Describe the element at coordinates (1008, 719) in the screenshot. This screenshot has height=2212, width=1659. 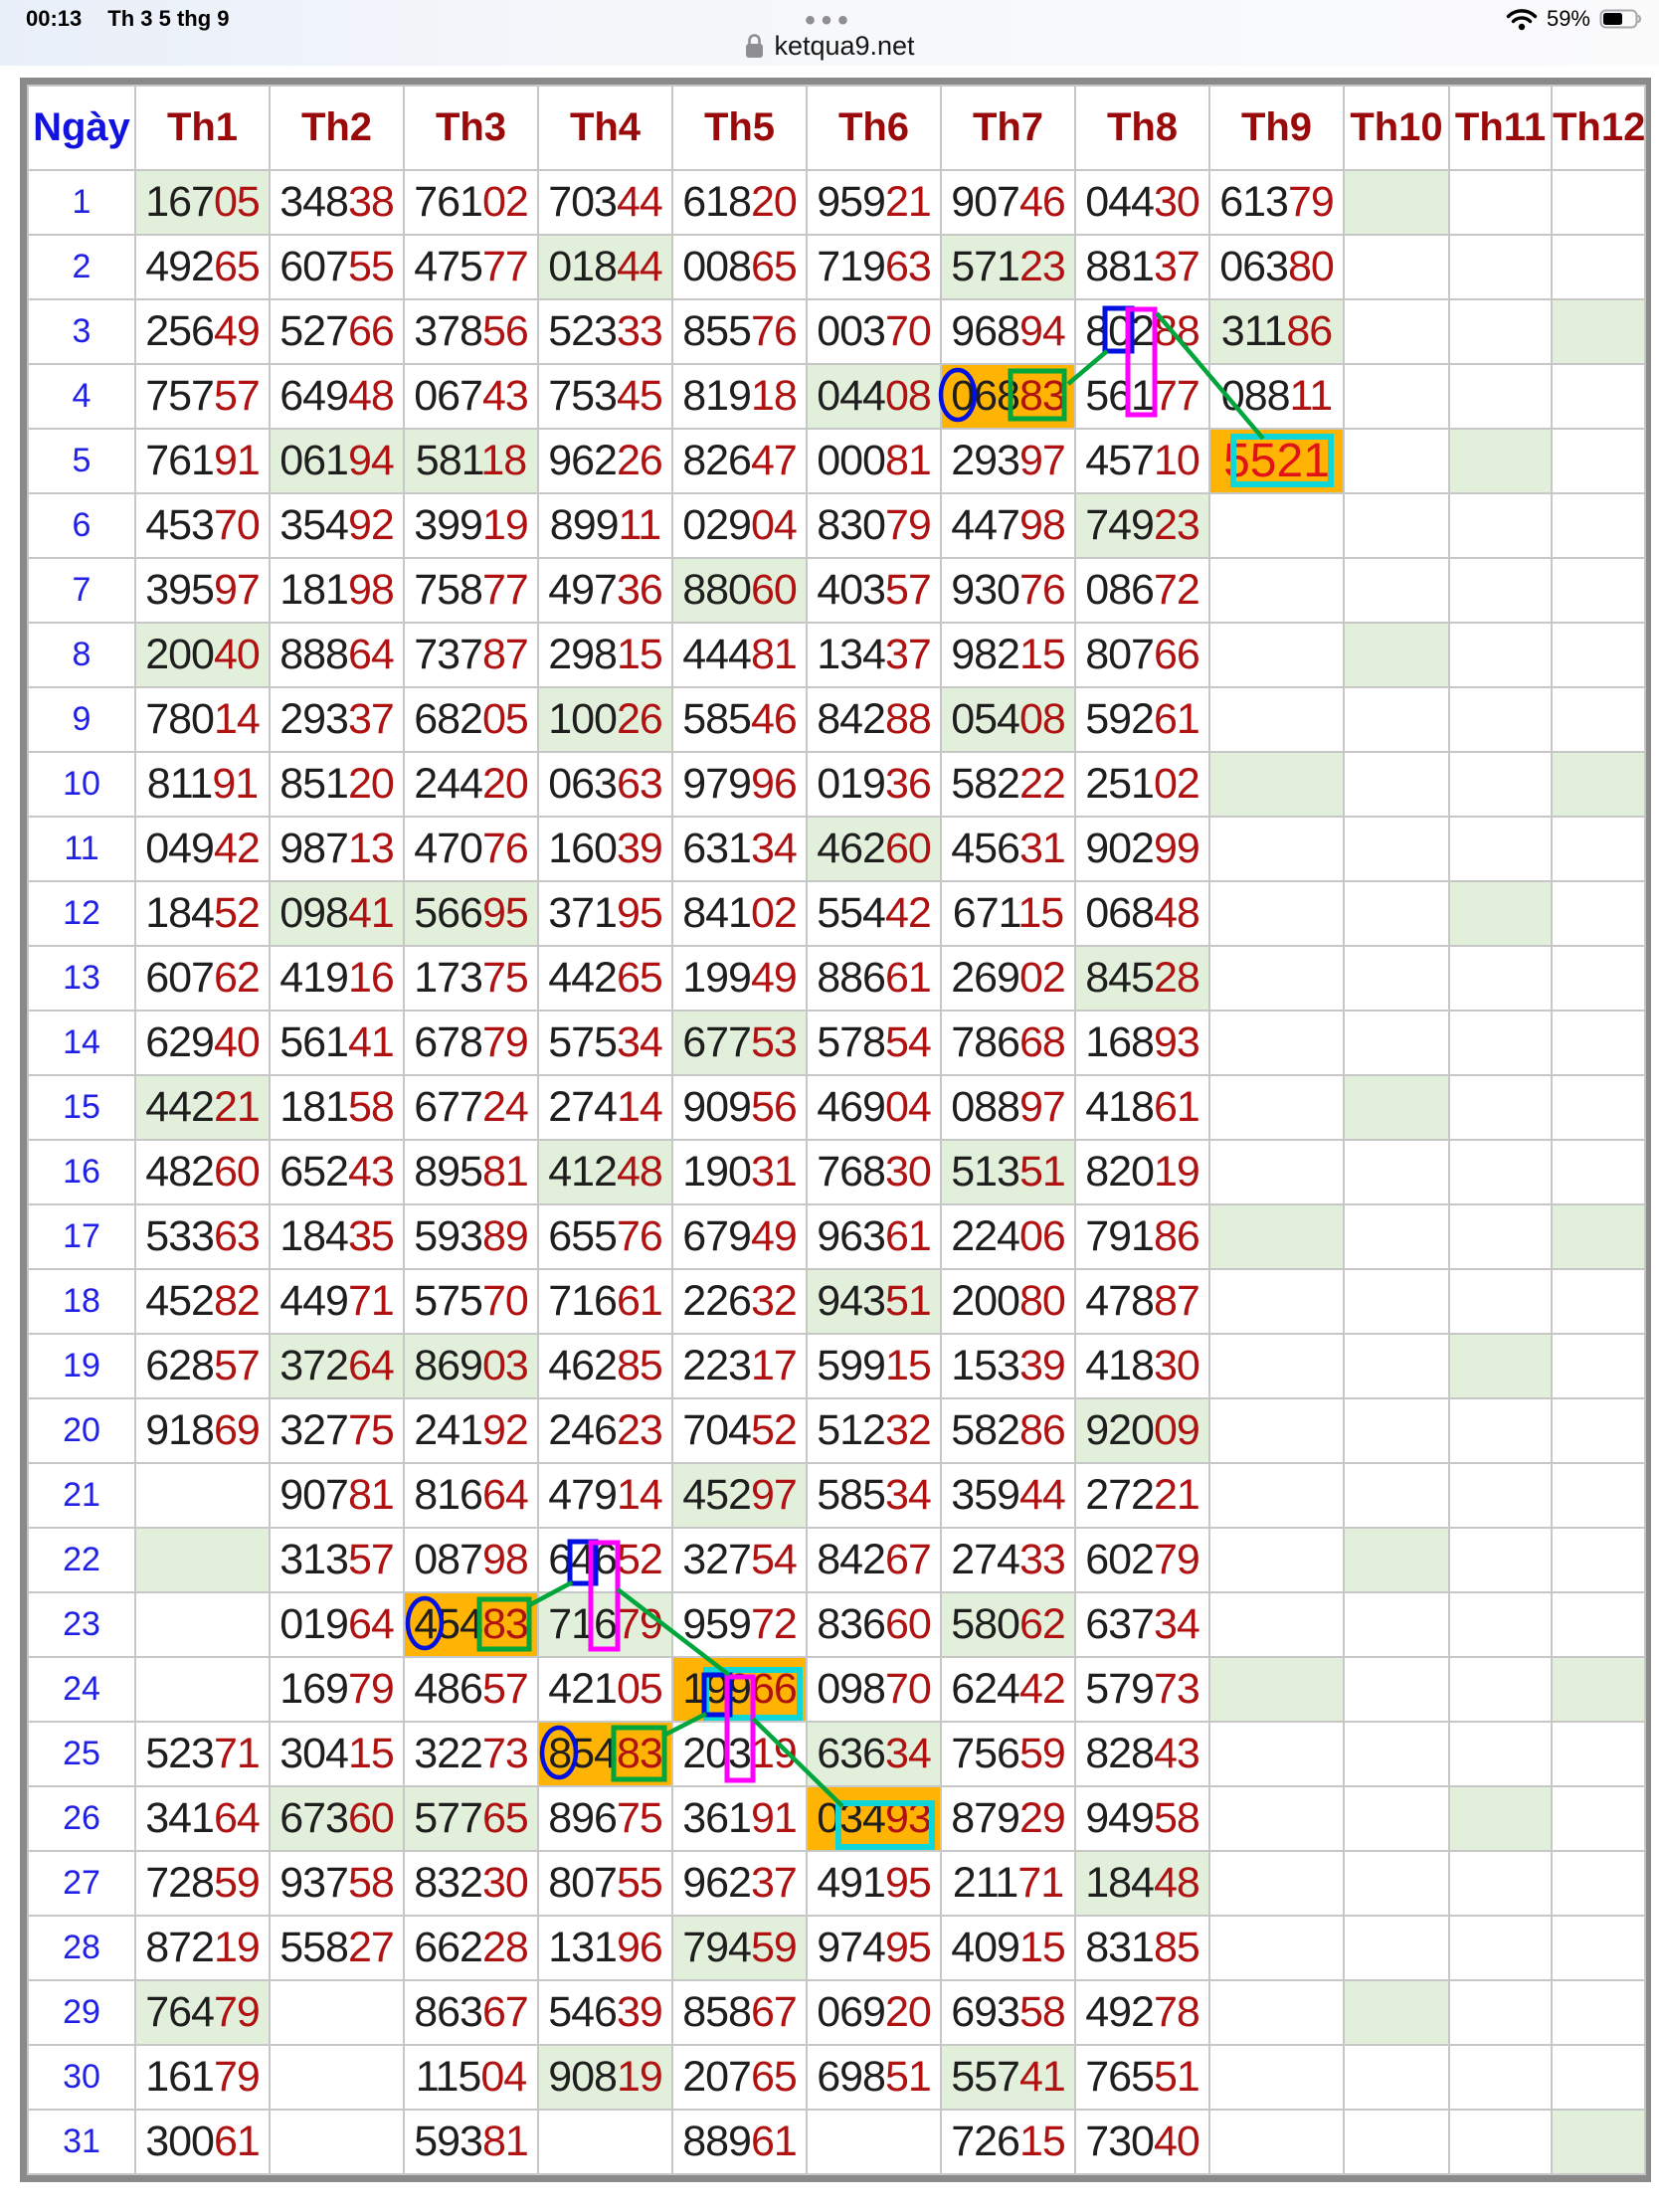
I see `result-cell: 05408` at that location.